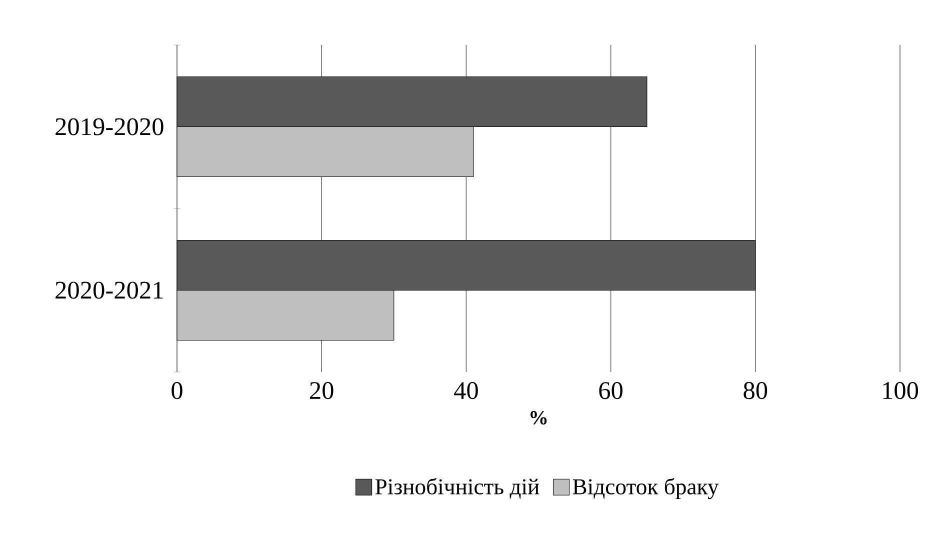 The width and height of the screenshot is (928, 541). What do you see at coordinates (900, 391) in the screenshot?
I see `x-tick-label: 100` at bounding box center [900, 391].